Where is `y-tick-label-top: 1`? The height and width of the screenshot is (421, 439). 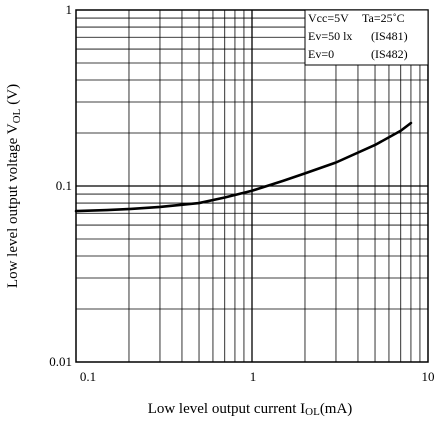
y-tick-label-top: 1 is located at coordinates (69, 9).